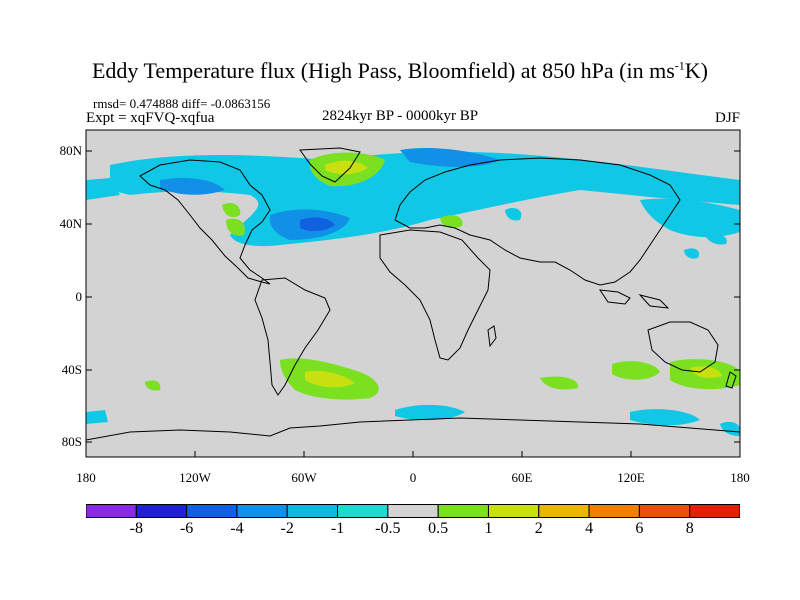  I want to click on south-indian-green, so click(636, 370).